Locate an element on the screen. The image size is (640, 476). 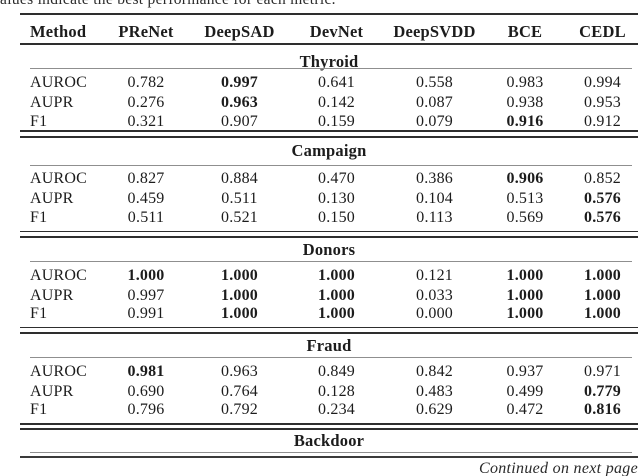
column-header-prenet: PReNet is located at coordinates (146, 31).